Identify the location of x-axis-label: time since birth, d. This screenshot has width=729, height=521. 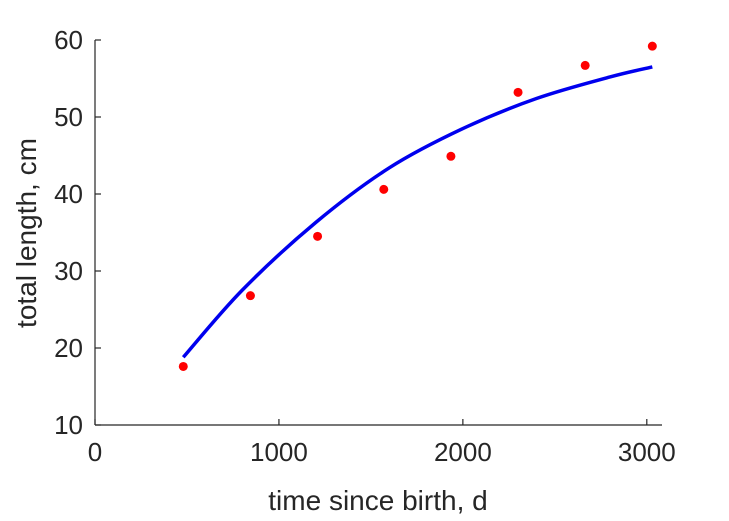
(377, 500).